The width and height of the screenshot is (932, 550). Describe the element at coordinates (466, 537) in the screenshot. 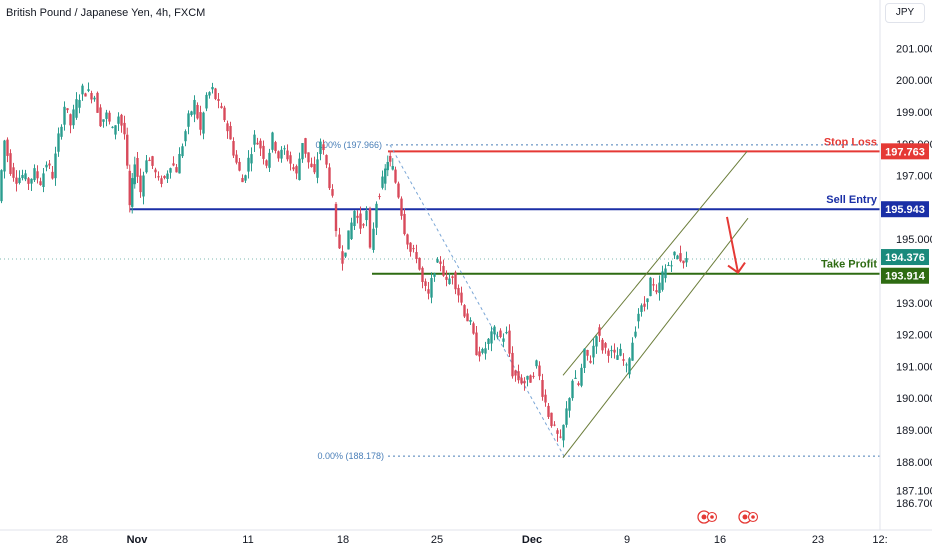

I see `time-axis: 28 Nov 11 18 25 Dec 9 16 23 12:` at that location.